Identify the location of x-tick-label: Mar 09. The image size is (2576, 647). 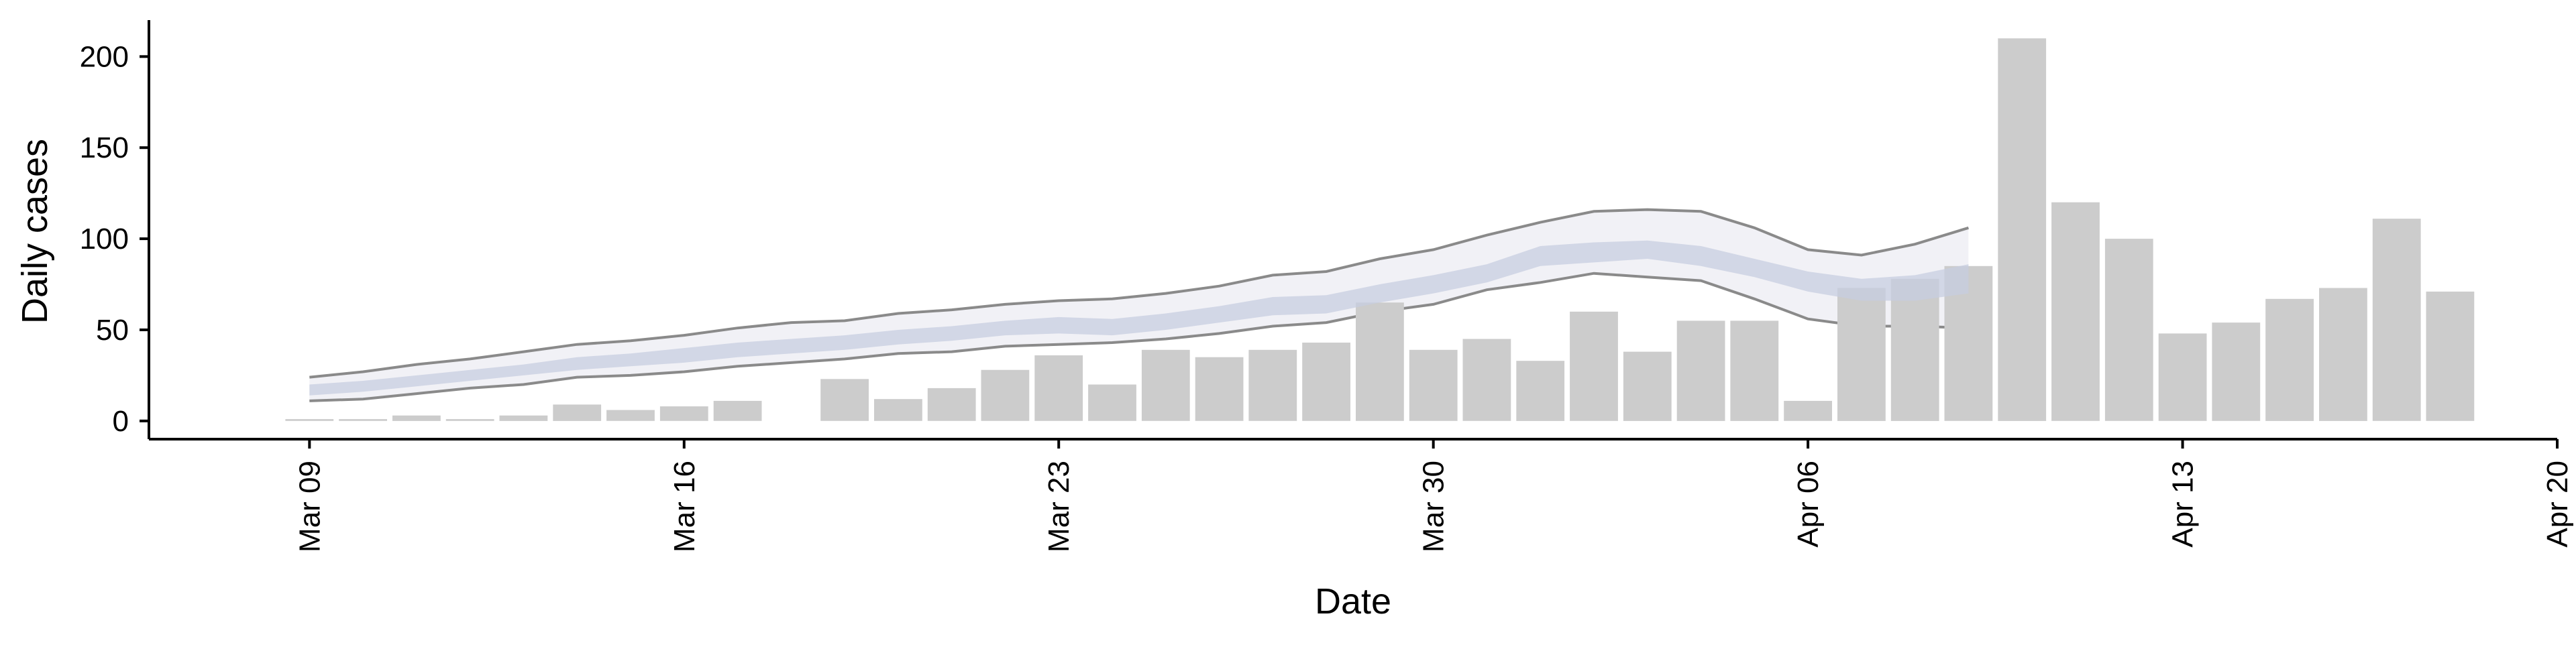
(309, 506).